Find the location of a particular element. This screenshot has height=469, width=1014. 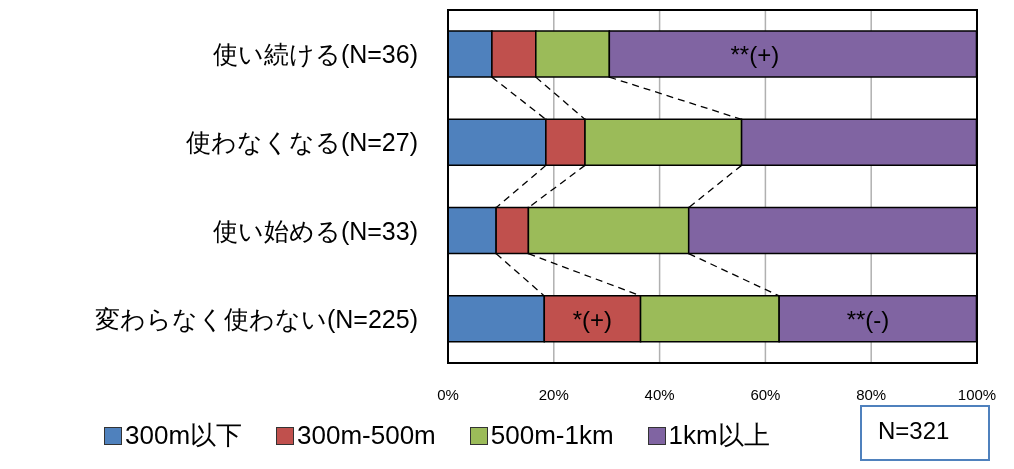

legend-label: 300m以下 is located at coordinates (183, 435).